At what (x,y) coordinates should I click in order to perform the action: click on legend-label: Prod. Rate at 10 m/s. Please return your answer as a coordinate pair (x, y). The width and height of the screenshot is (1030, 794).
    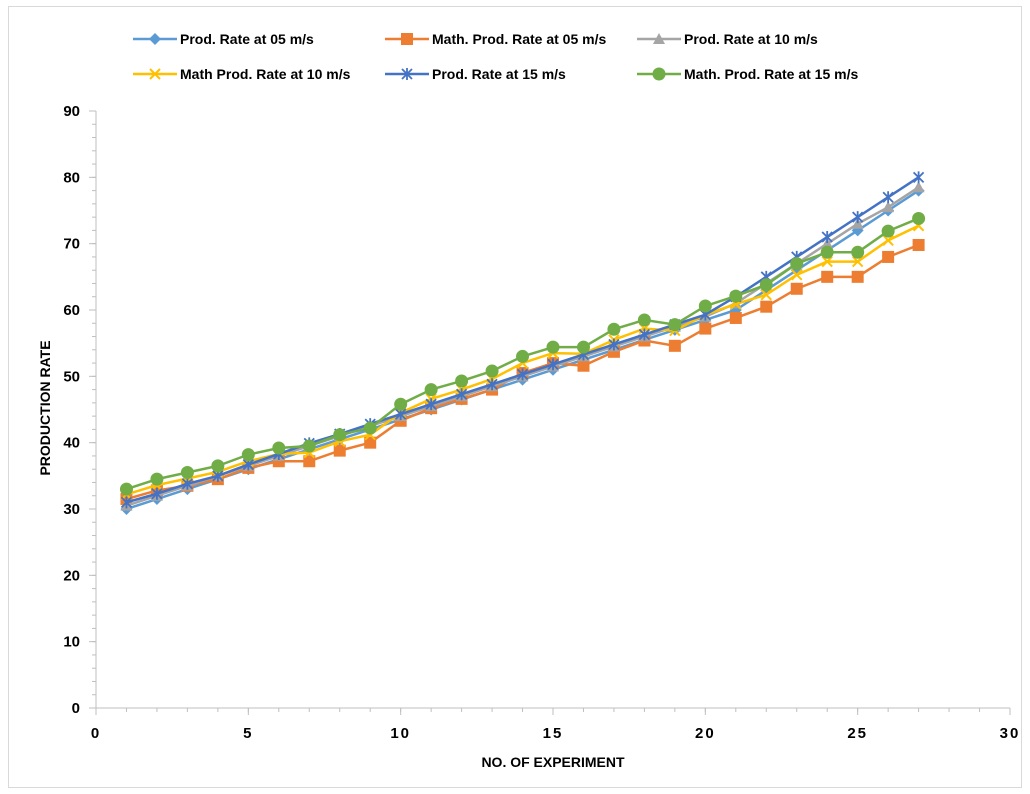
    Looking at the image, I should click on (751, 39).